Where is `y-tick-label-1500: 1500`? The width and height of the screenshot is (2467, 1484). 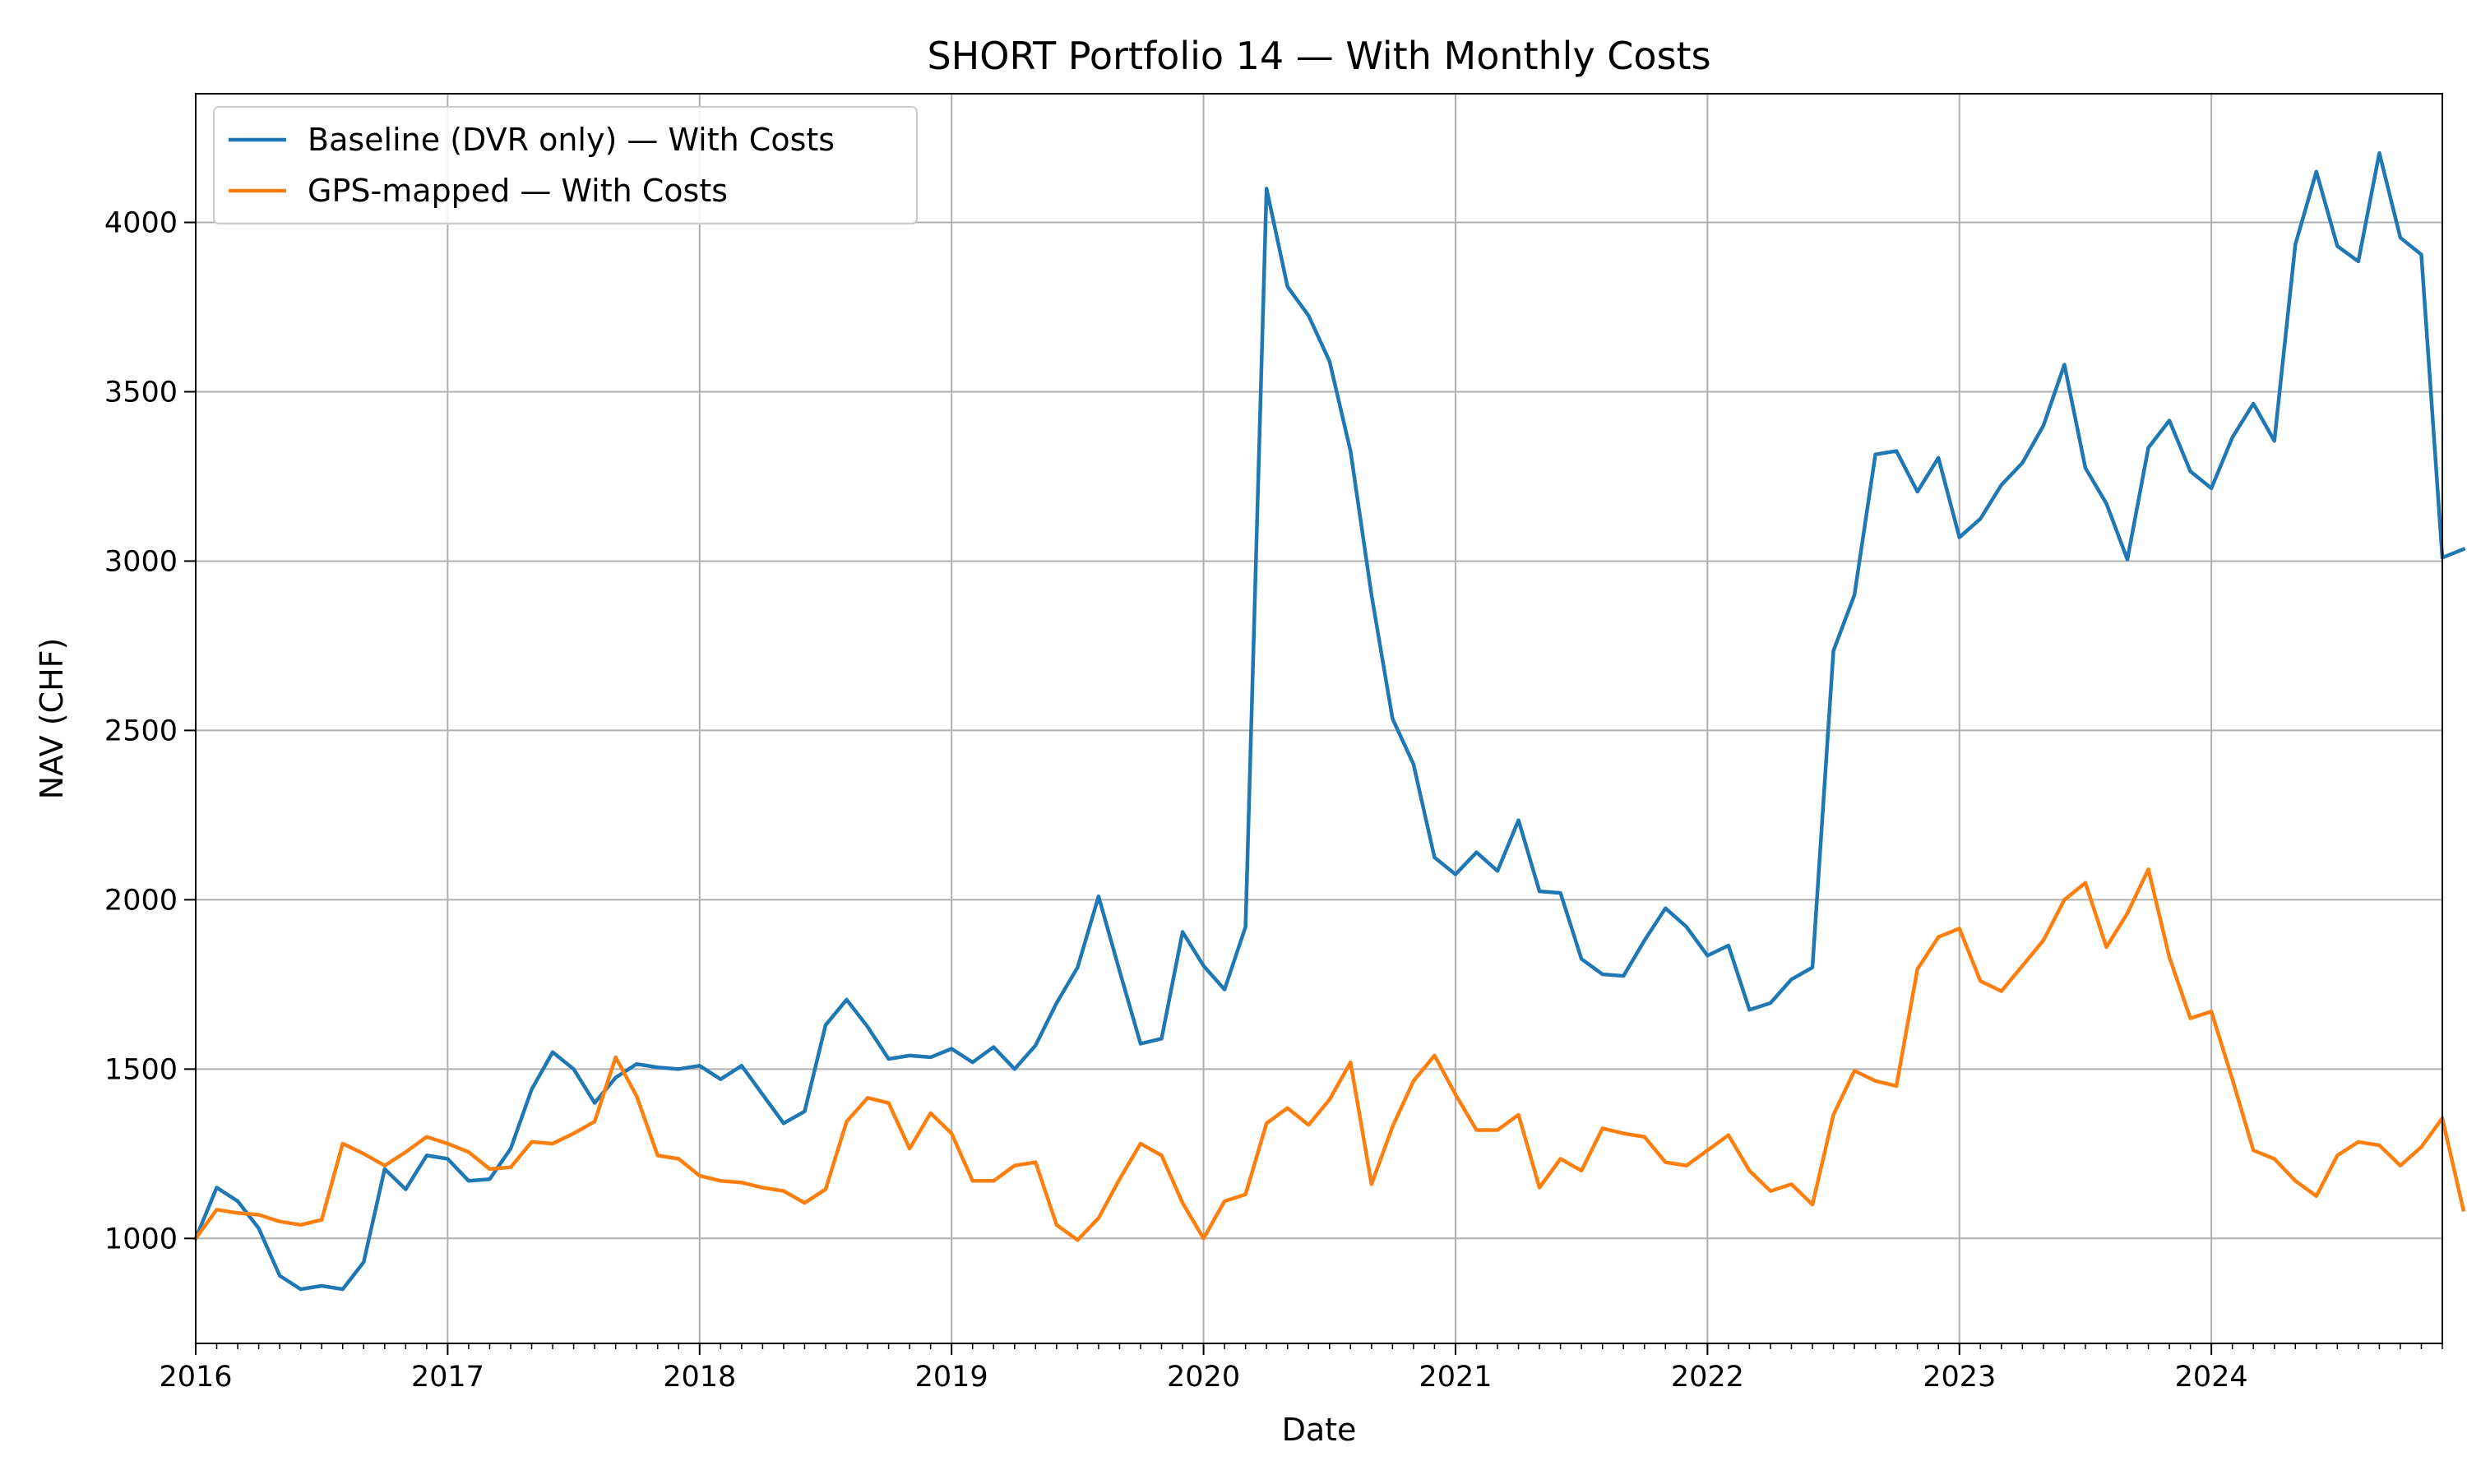
y-tick-label-1500: 1500 is located at coordinates (141, 1069).